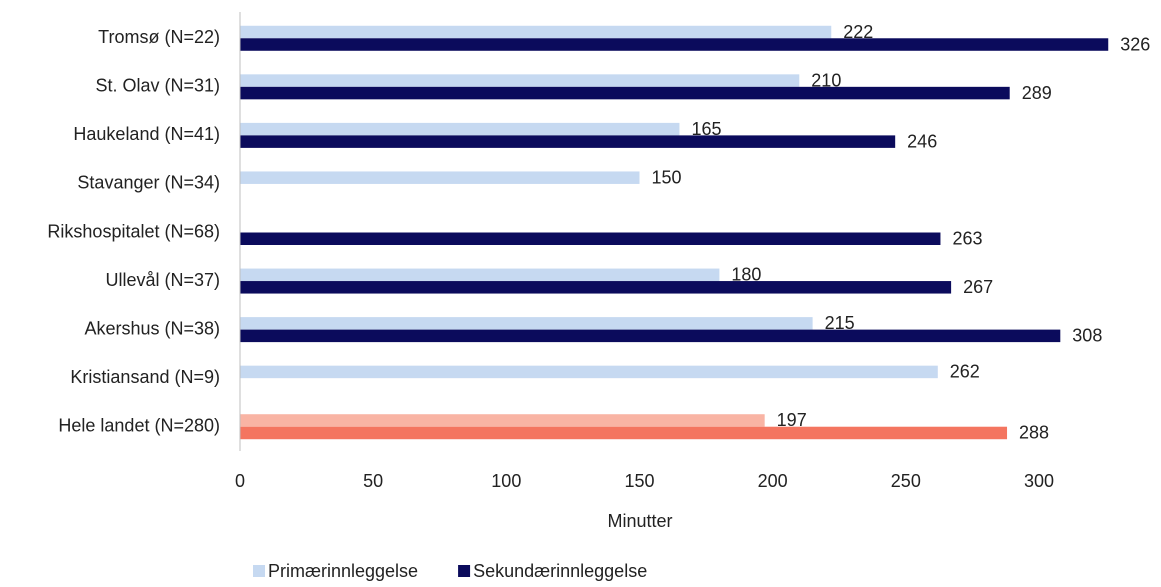  I want to click on x-tick-label: 250, so click(906, 481).